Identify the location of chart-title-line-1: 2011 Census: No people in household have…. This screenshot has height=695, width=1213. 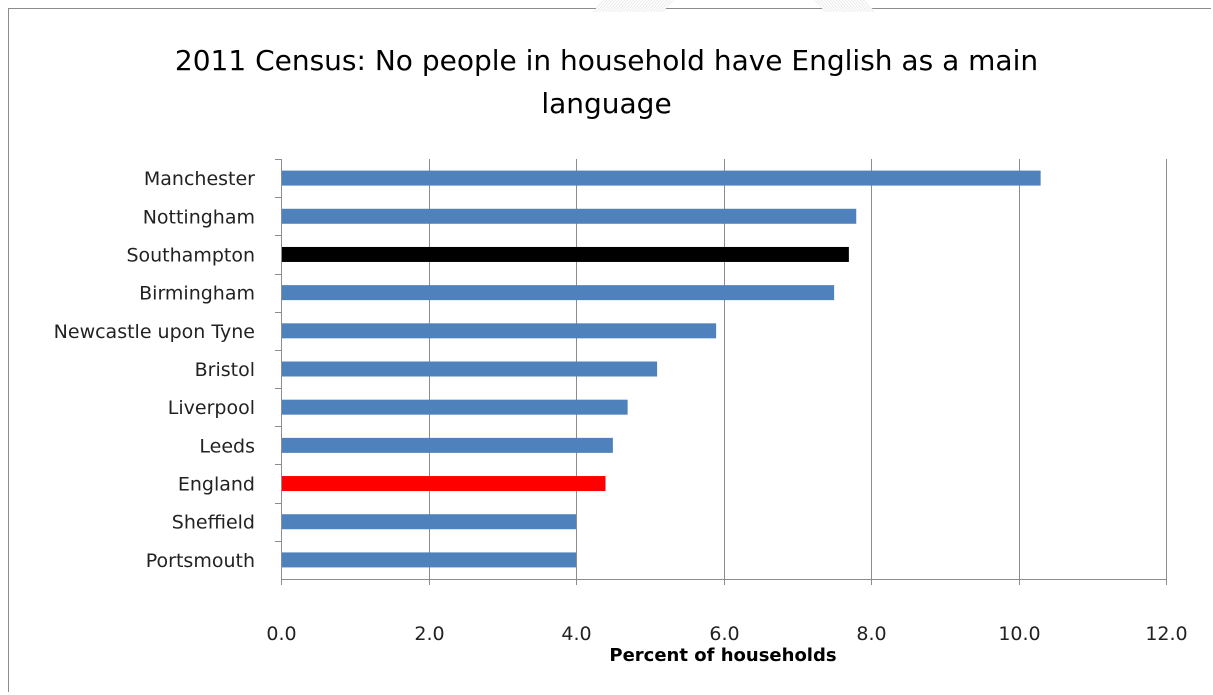
(606, 60).